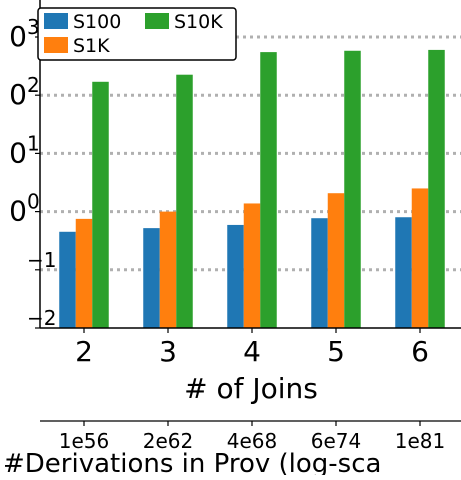 The height and width of the screenshot is (480, 461). Describe the element at coordinates (252, 441) in the screenshot. I see `secondary-tick-label: 4e68` at that location.